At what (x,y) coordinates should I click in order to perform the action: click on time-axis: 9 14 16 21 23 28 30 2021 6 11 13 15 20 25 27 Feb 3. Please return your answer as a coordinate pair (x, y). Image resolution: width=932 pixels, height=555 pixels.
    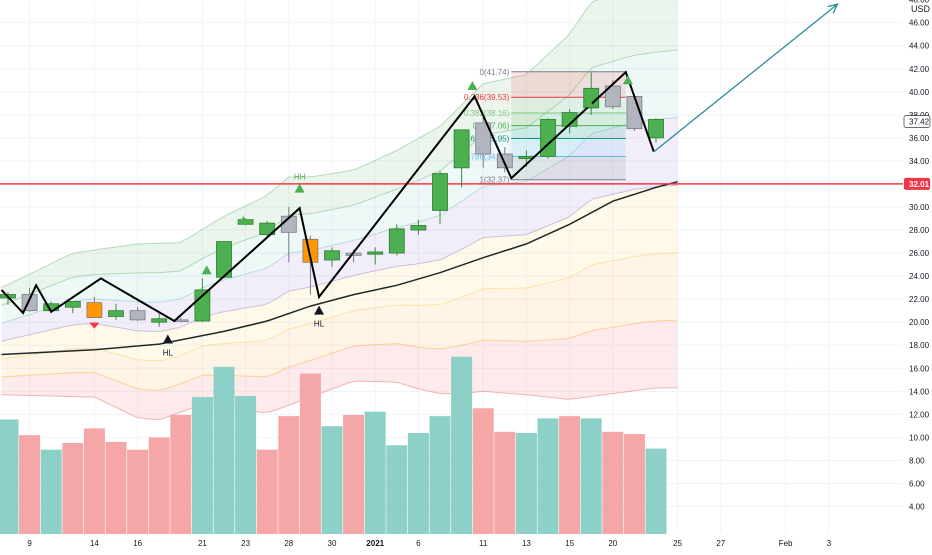
    Looking at the image, I should click on (451, 542).